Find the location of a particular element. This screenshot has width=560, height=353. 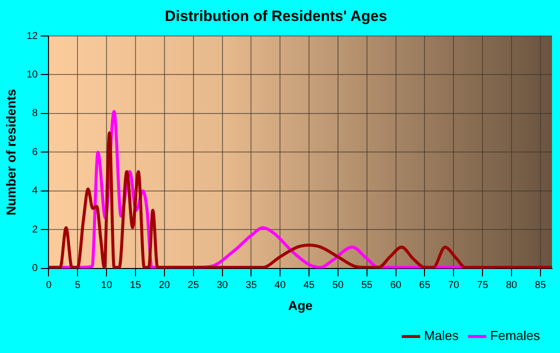

x-tick-label: 15 is located at coordinates (136, 286).